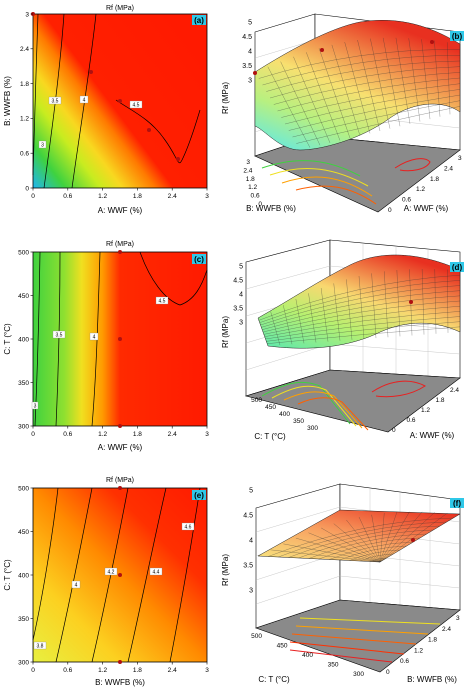 The height and width of the screenshot is (689, 474). I want to click on panel-b-response-surface, so click(357, 85).